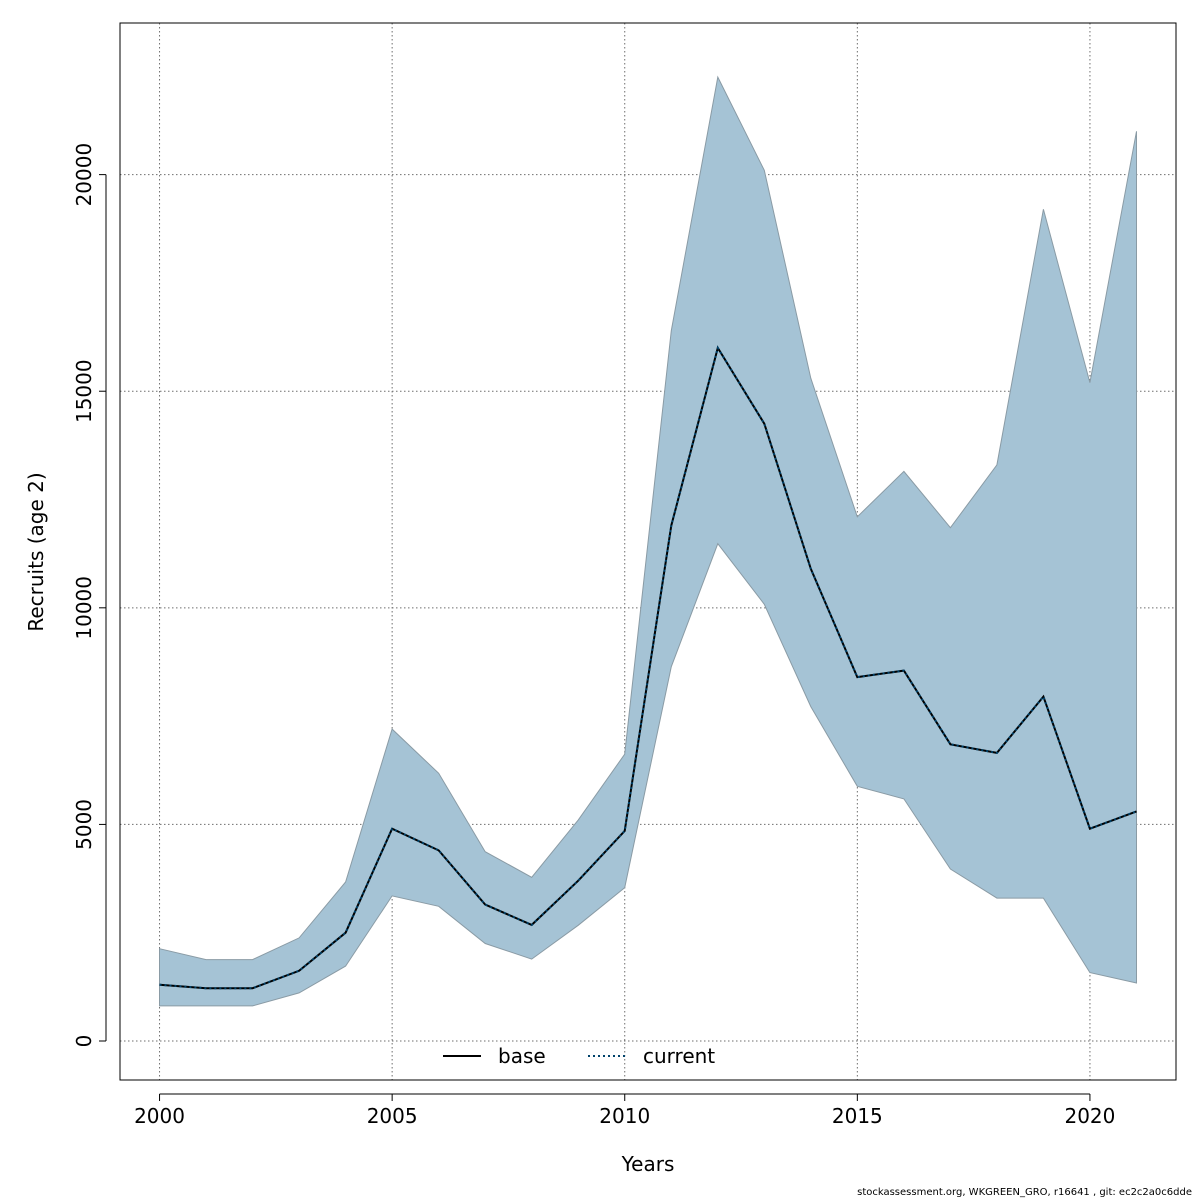 This screenshot has height=1200, width=1200. What do you see at coordinates (648, 1164) in the screenshot?
I see `x-axis-title: Years` at bounding box center [648, 1164].